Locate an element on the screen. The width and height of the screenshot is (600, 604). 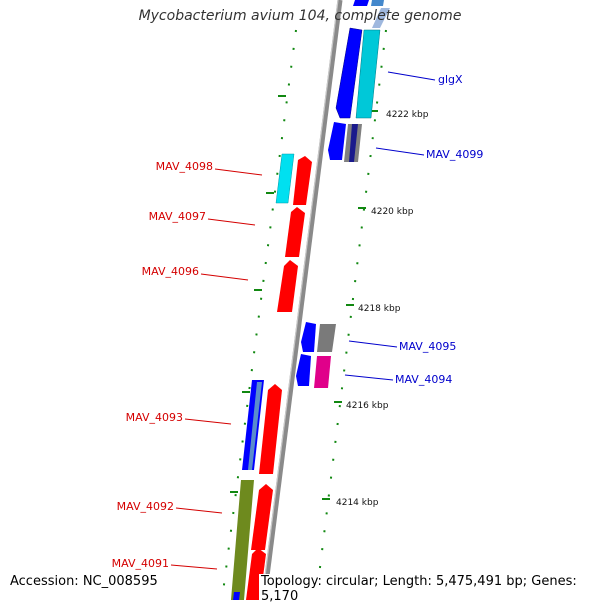
gene-MAV_4096-block is located at coordinates (287, 286).